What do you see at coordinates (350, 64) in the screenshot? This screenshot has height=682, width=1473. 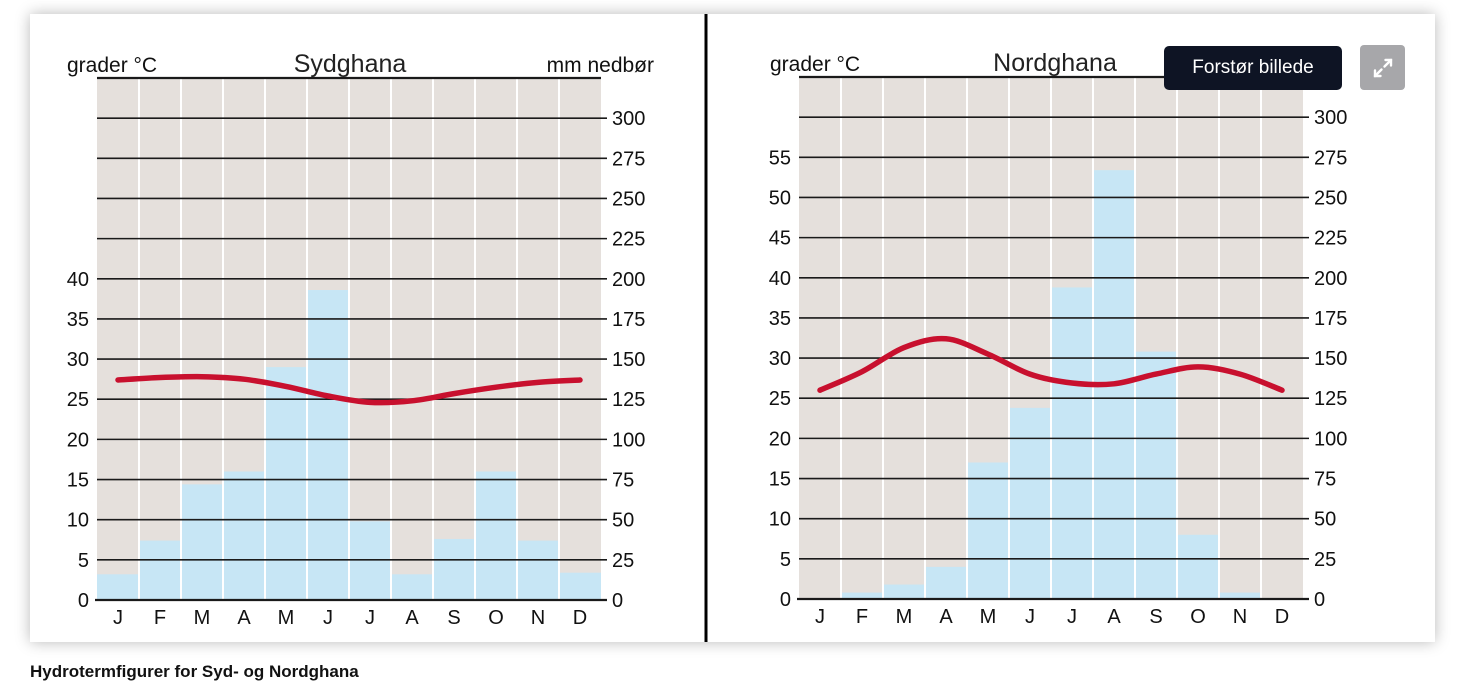 I see `chart-title: Sydghana` at bounding box center [350, 64].